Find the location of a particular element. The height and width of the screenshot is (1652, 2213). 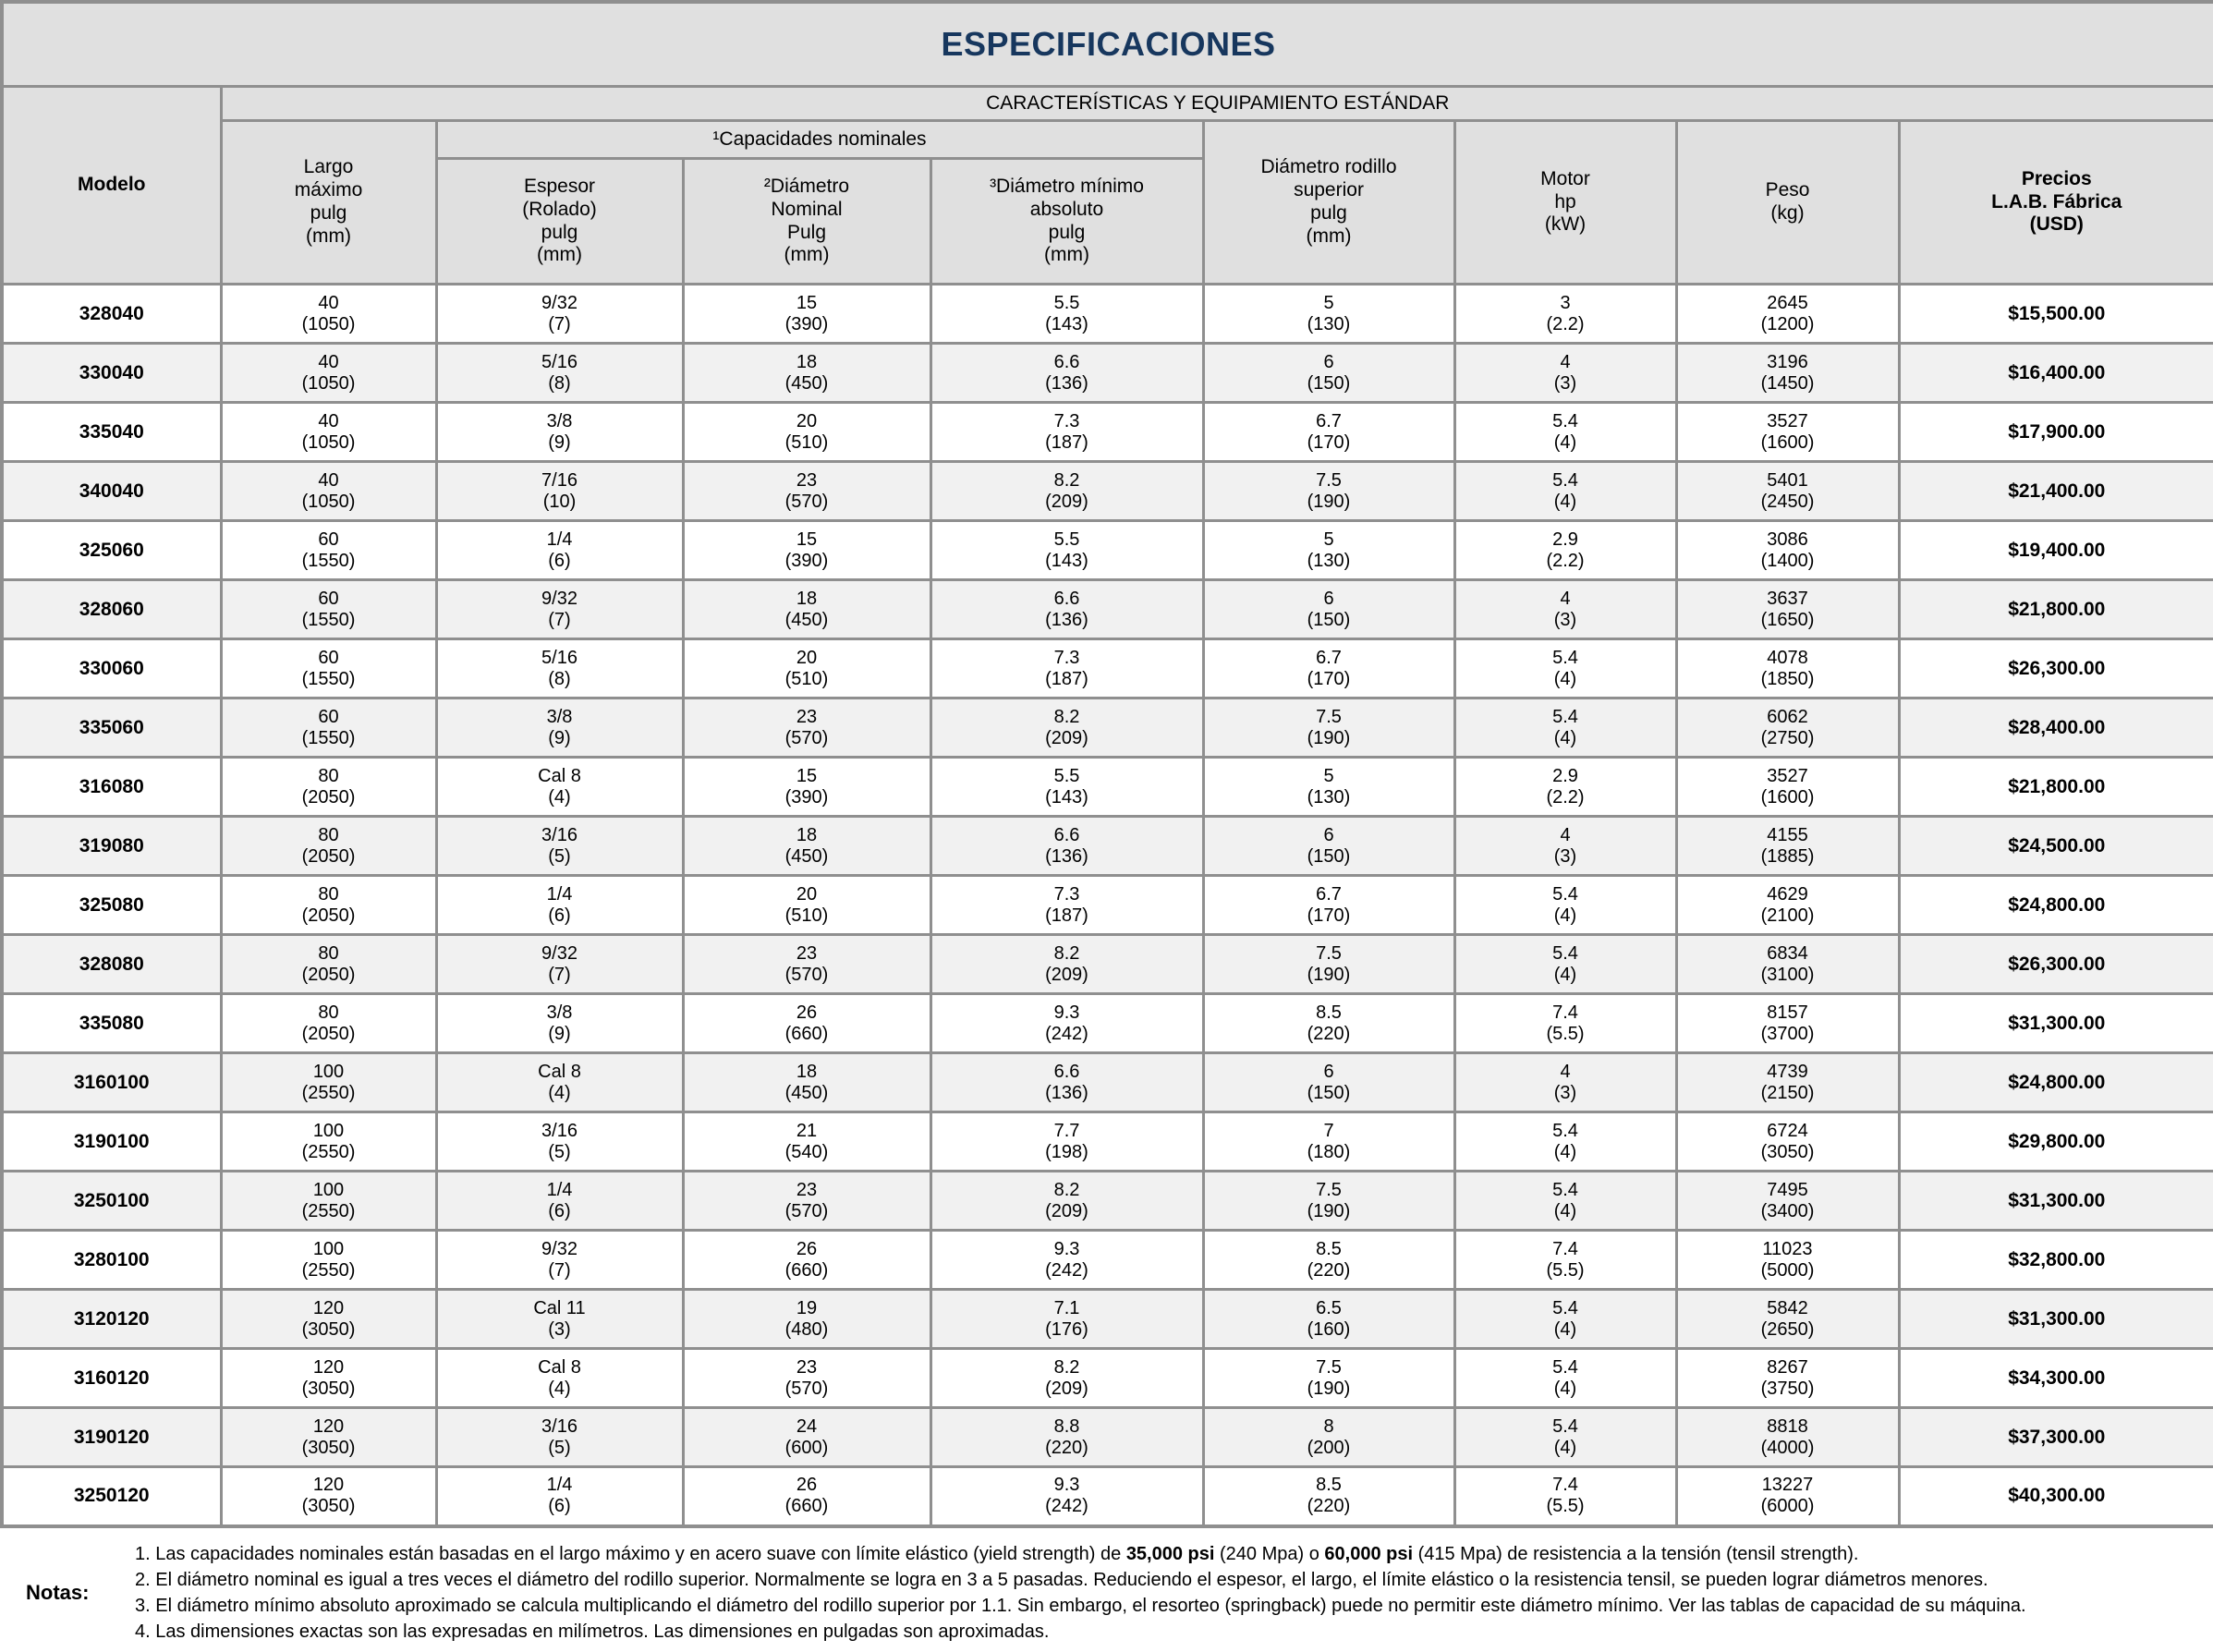

cell-diametro-minimo: 7.3 (187) is located at coordinates (1067, 905).